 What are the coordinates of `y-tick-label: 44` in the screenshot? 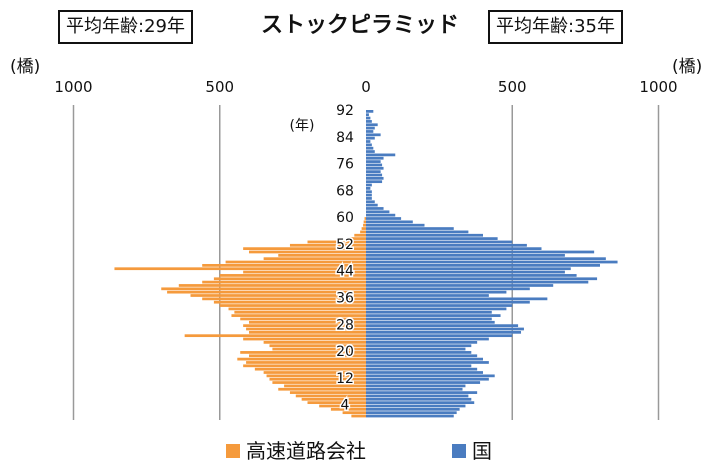 It's located at (345, 272).